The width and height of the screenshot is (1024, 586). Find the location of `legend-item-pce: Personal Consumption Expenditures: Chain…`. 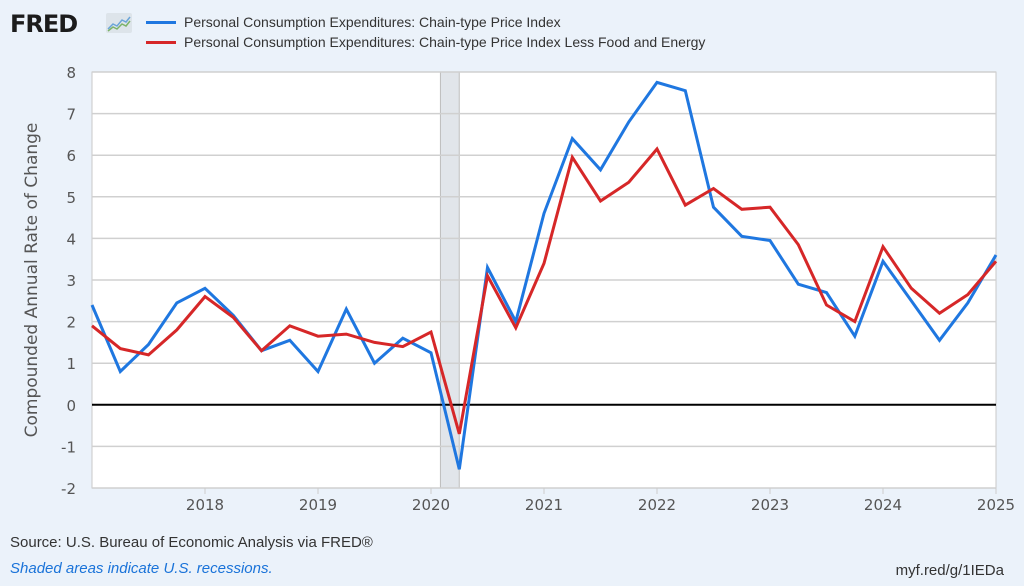

legend-item-pce: Personal Consumption Expenditures: Chain… is located at coordinates (425, 22).